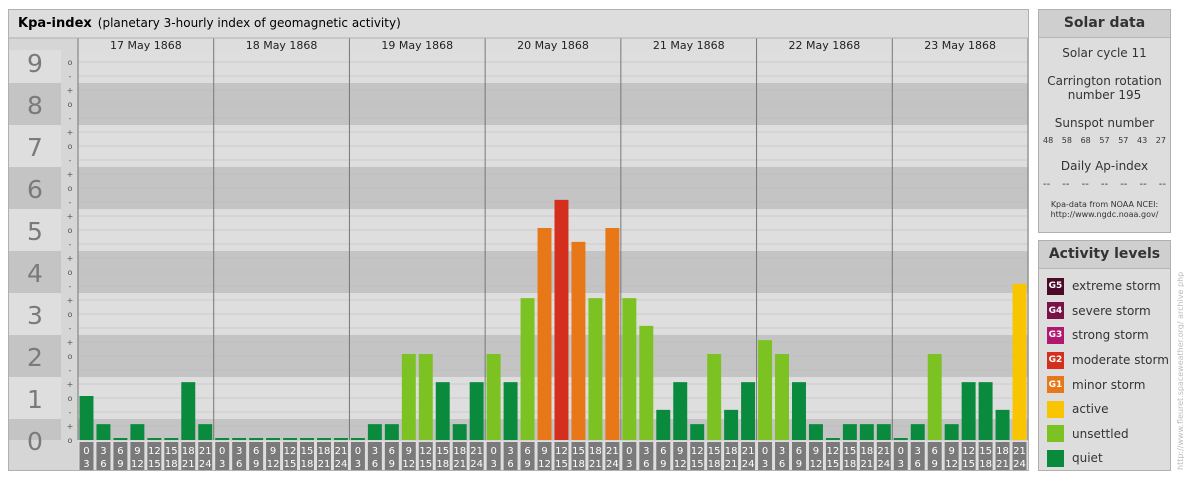  What do you see at coordinates (35, 105) in the screenshot?
I see `y-tick-label: 8` at bounding box center [35, 105].